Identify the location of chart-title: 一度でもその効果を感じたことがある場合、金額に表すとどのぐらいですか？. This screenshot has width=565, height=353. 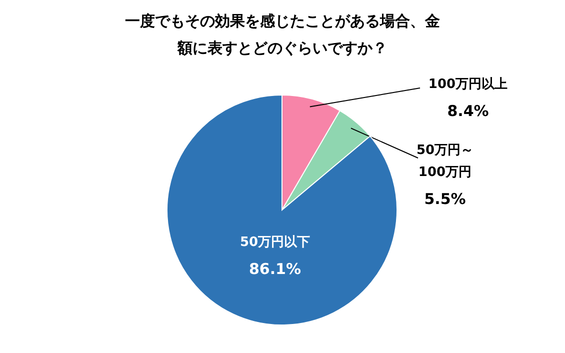
(282, 35).